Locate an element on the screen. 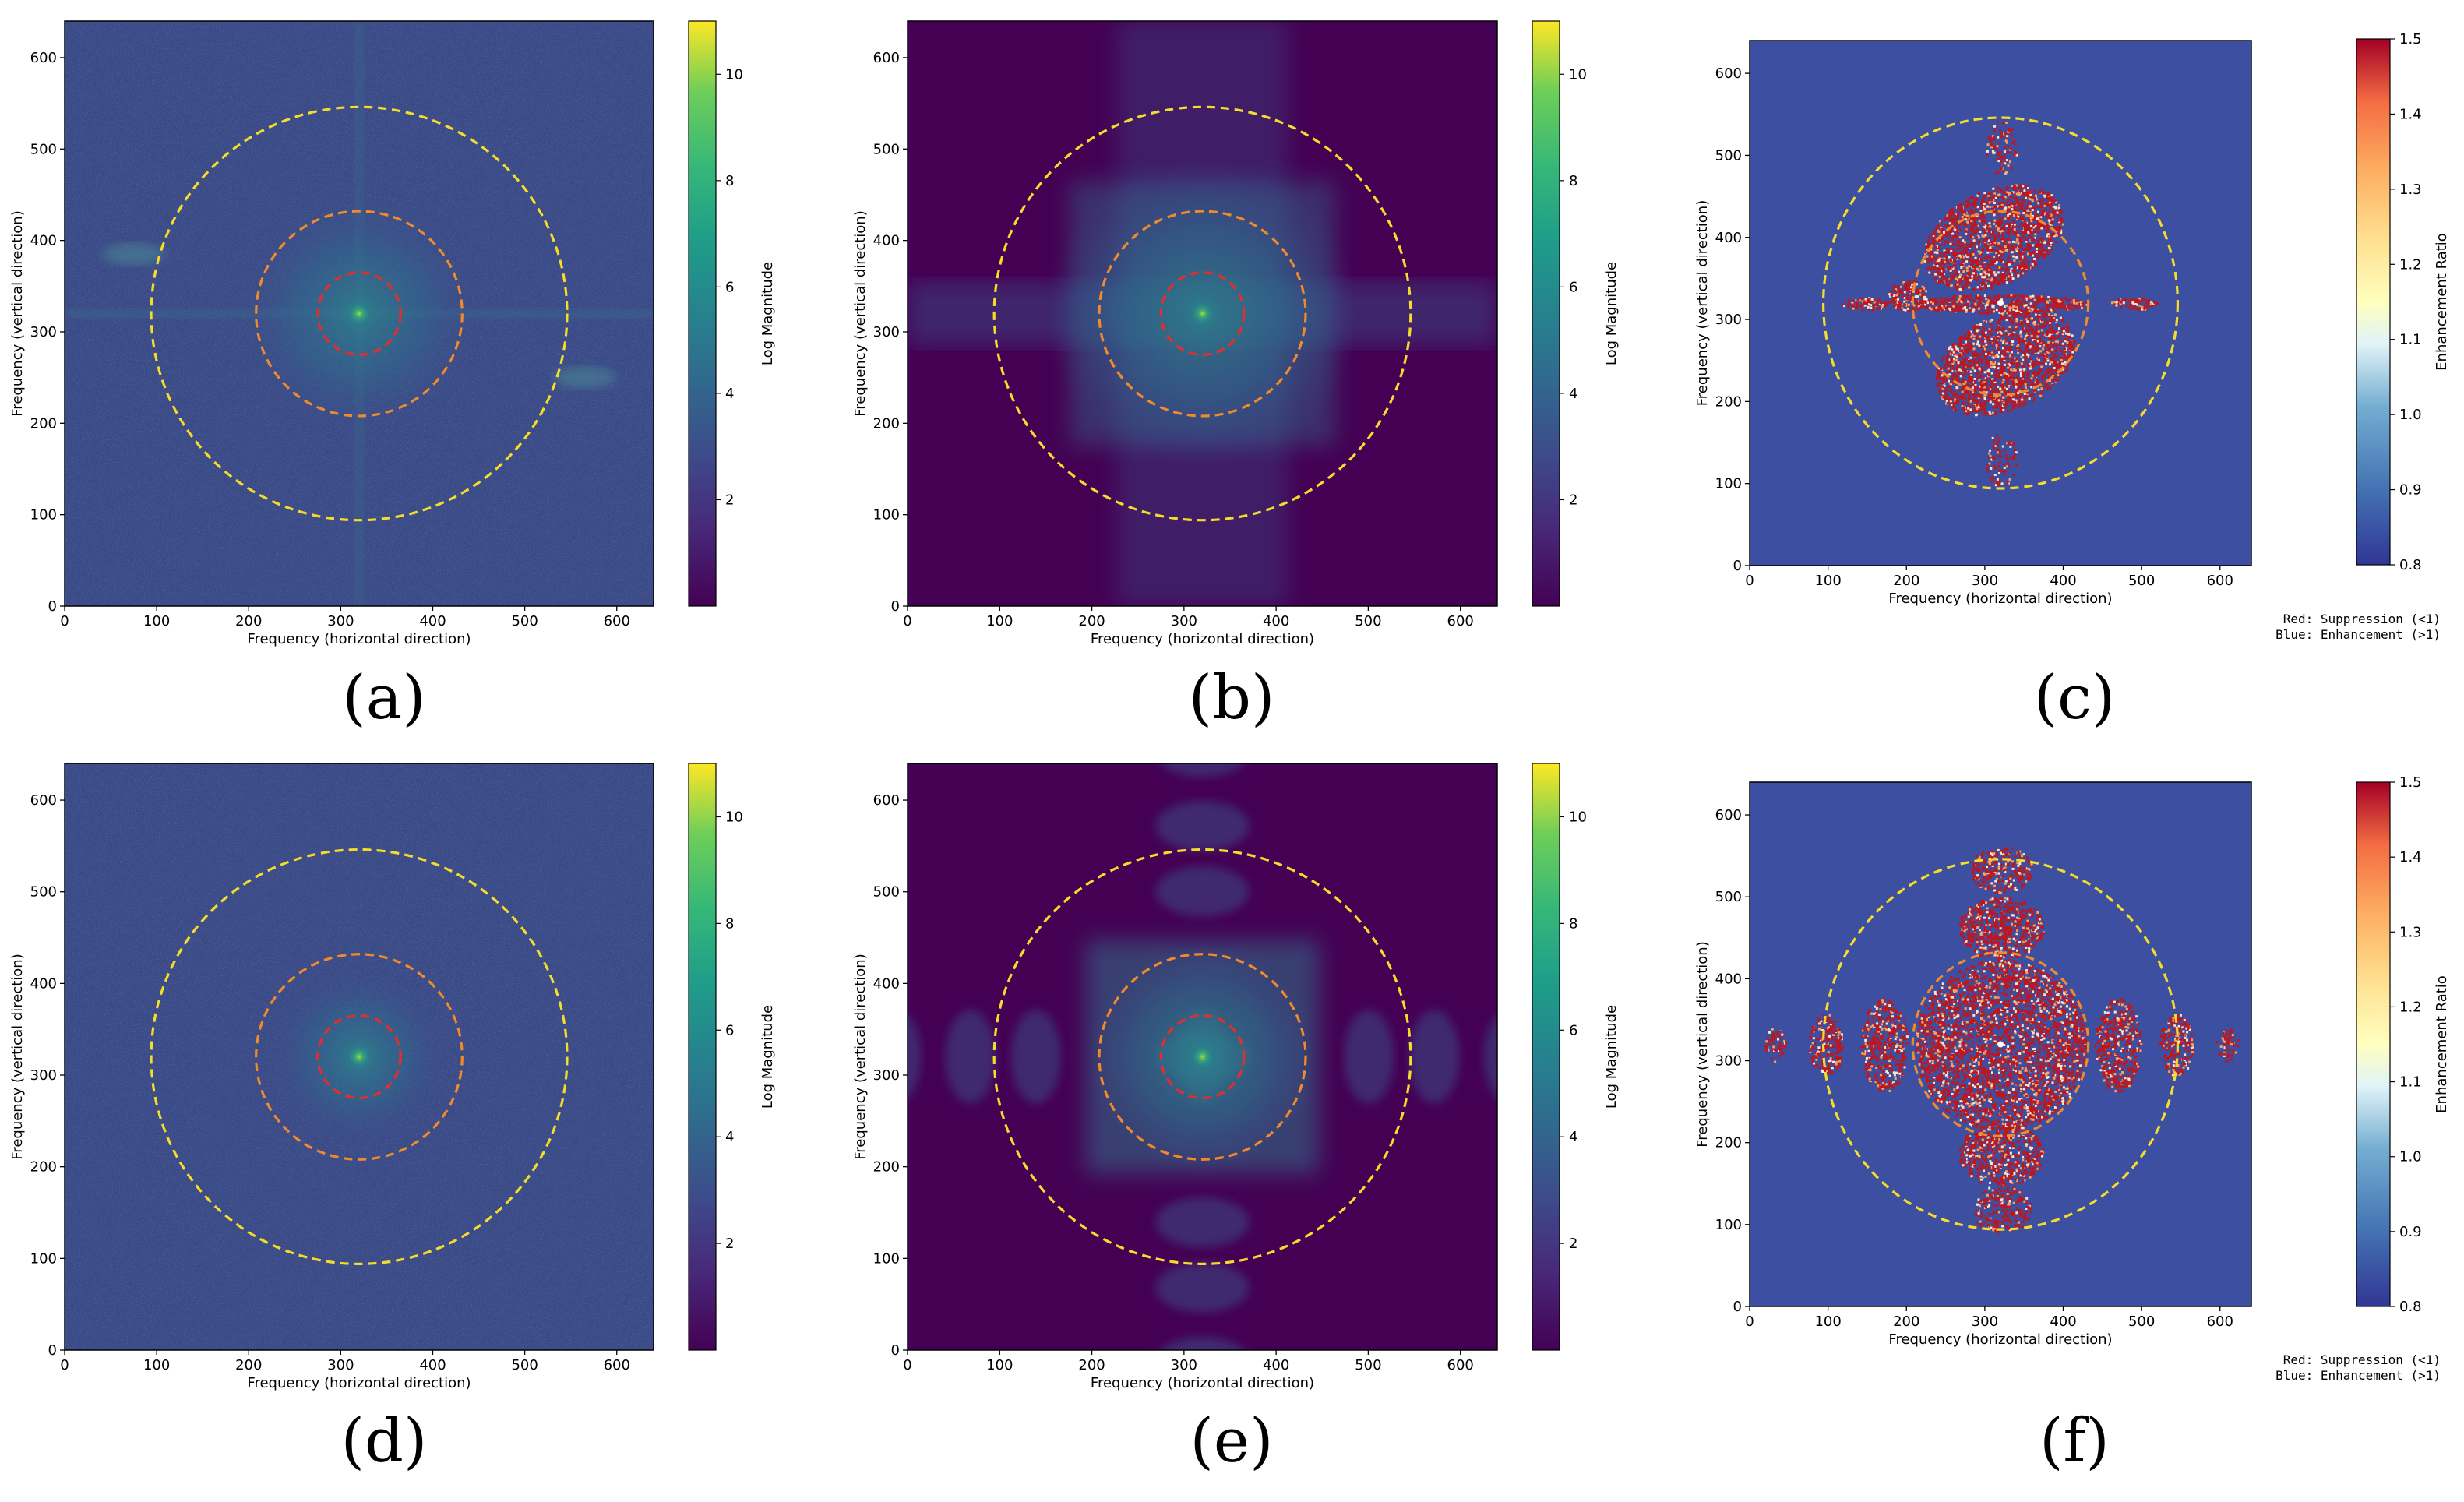 The width and height of the screenshot is (2464, 1502). y-tick-label: 400 is located at coordinates (886, 984).